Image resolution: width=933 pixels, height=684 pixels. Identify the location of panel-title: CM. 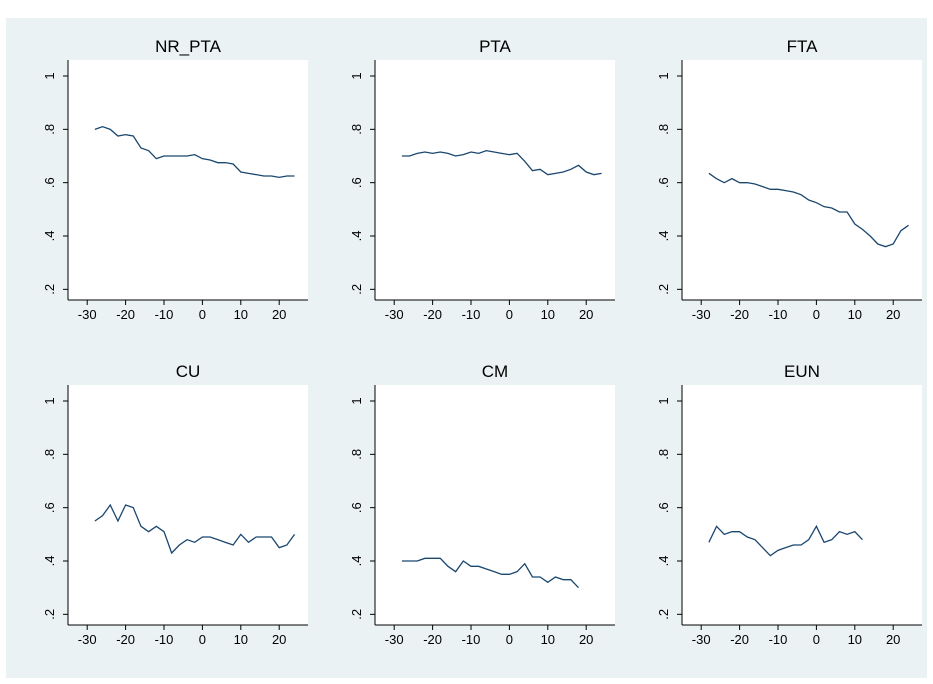
(495, 371).